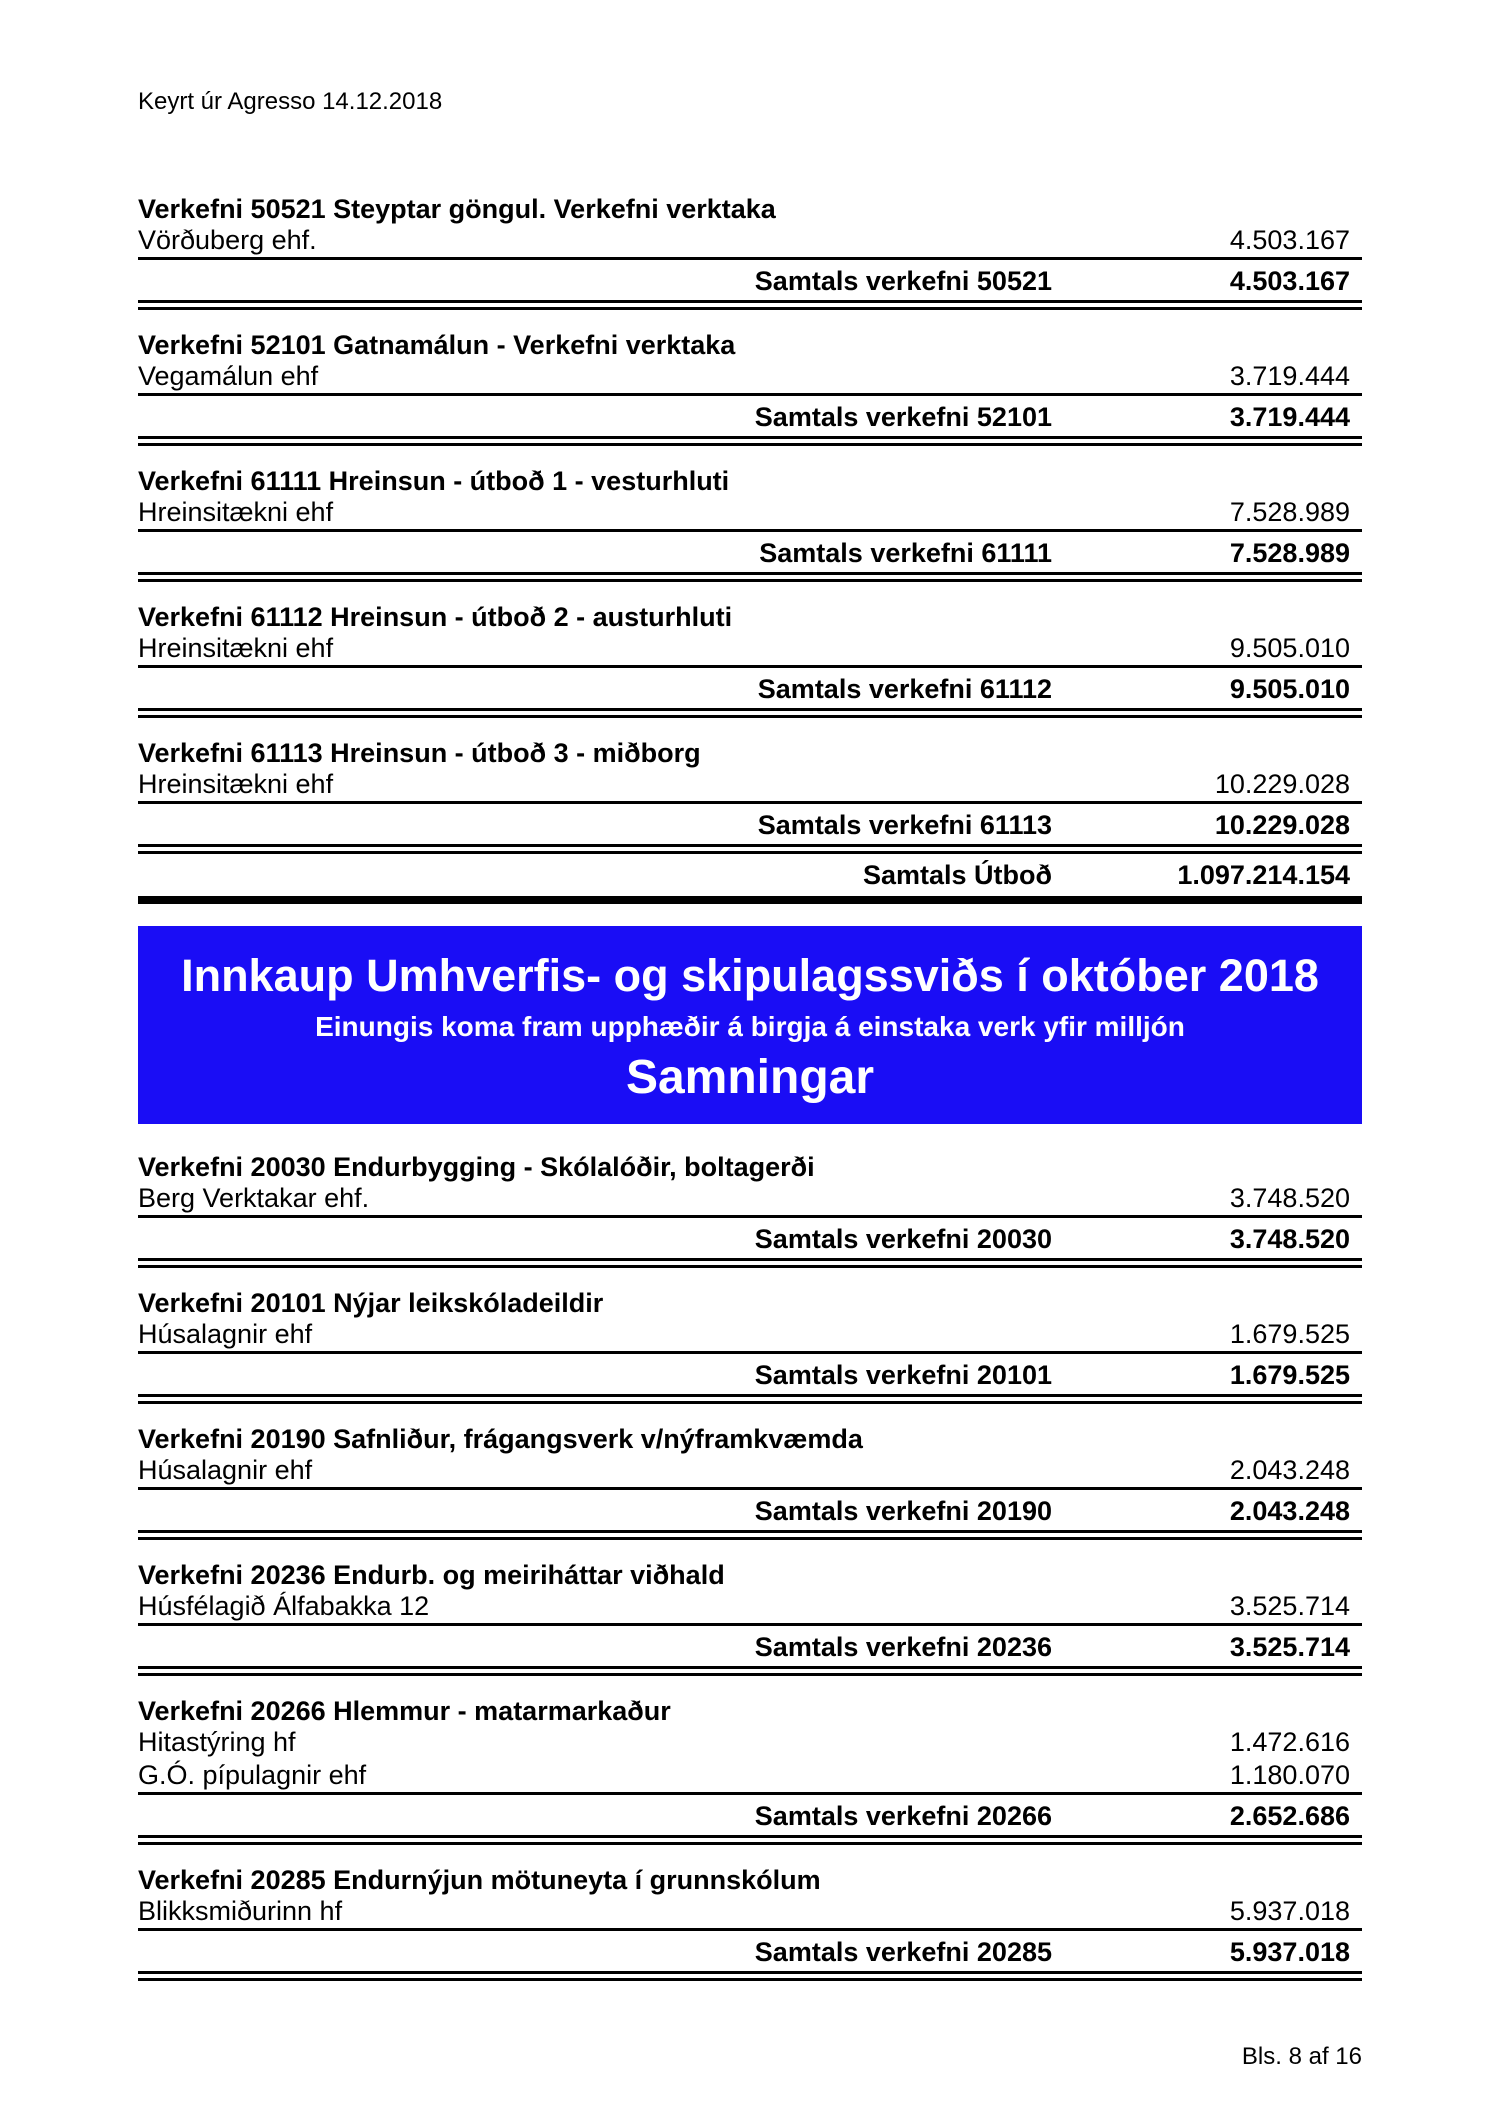 This screenshot has height=2122, width=1500. I want to click on supplier-group: Berg Verktakar ehf. 3.748.520, so click(750, 1200).